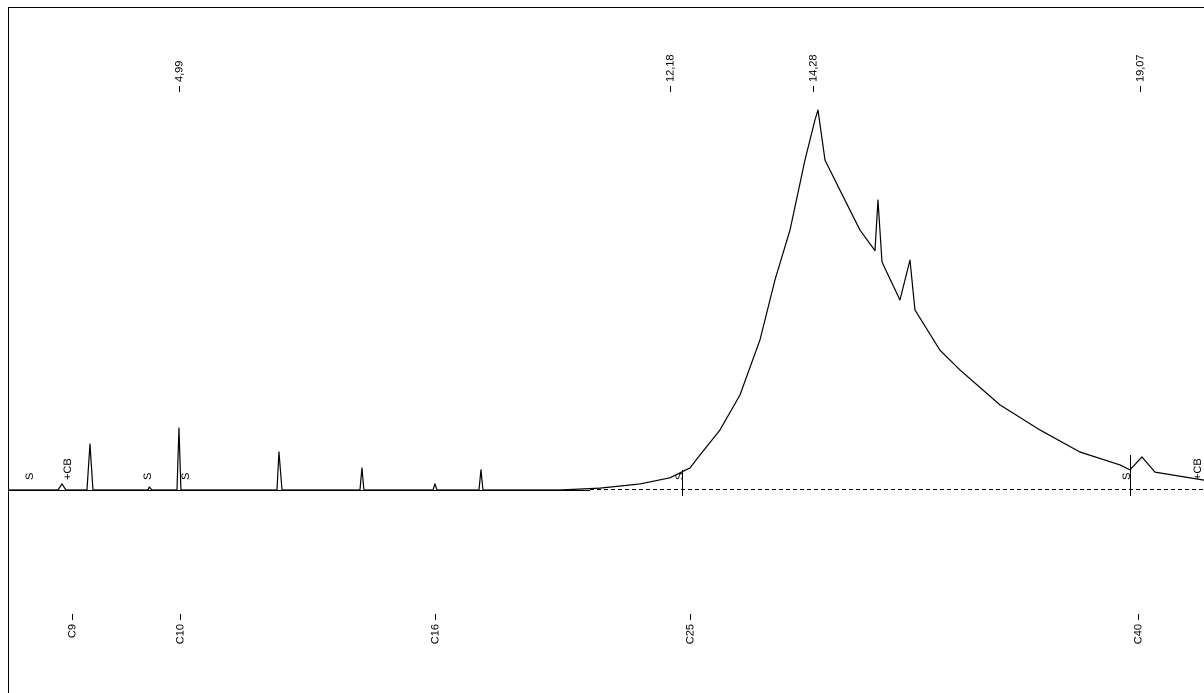 This screenshot has height=693, width=1204. Describe the element at coordinates (180, 634) in the screenshot. I see `marker-label: C10` at that location.